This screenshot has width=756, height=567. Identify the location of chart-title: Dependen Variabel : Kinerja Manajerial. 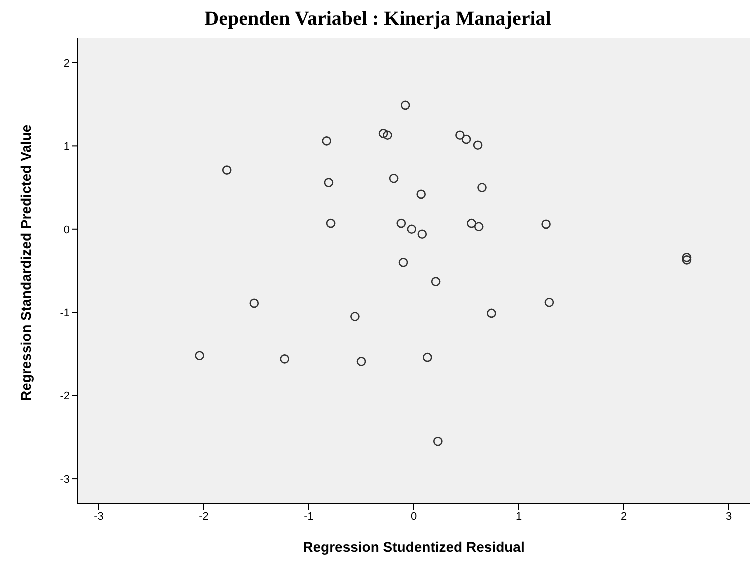
(378, 20).